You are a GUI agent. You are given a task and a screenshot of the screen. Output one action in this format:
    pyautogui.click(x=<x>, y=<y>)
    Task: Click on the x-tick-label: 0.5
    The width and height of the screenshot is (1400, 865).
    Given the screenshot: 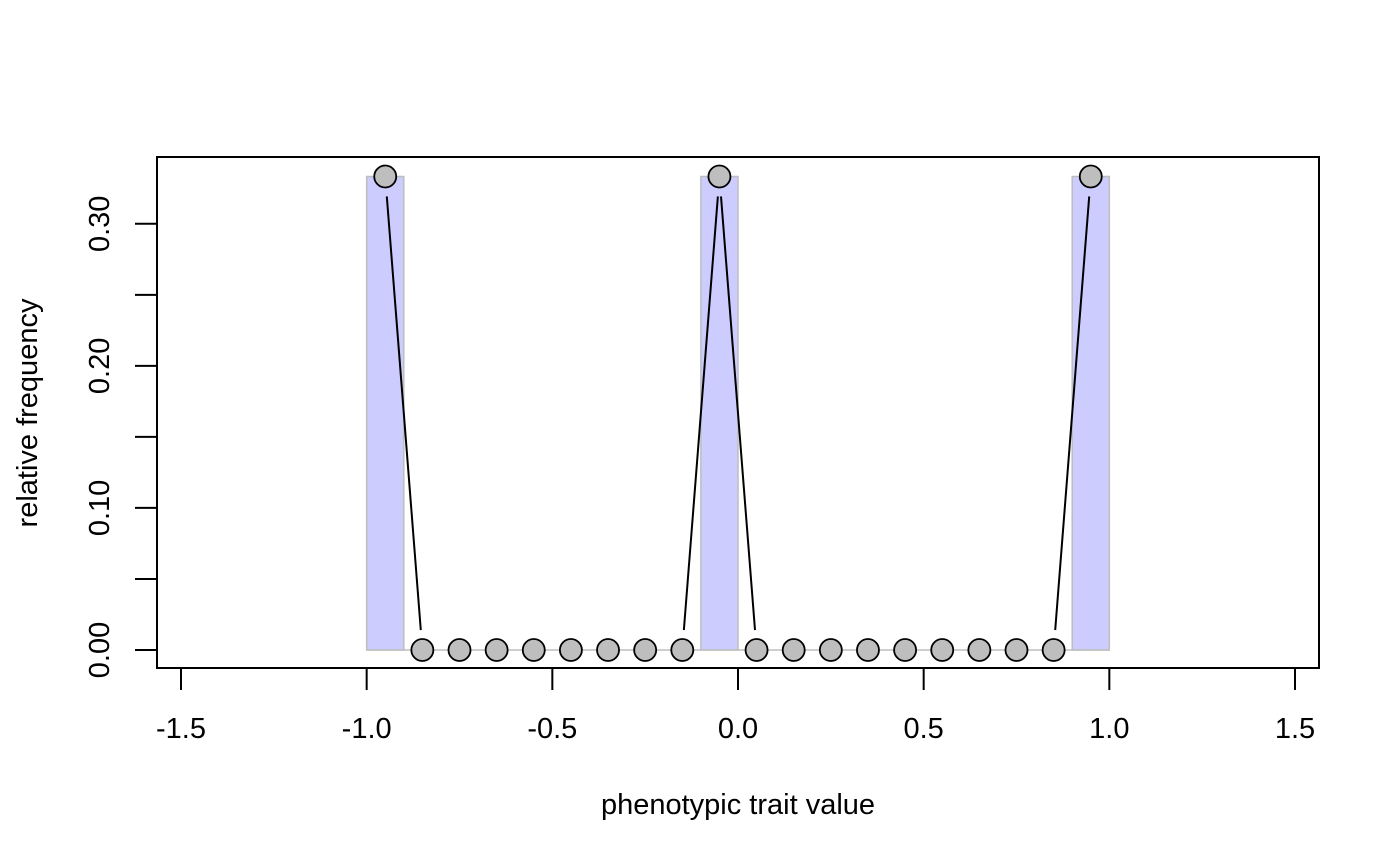 What is the action you would take?
    pyautogui.click(x=924, y=729)
    